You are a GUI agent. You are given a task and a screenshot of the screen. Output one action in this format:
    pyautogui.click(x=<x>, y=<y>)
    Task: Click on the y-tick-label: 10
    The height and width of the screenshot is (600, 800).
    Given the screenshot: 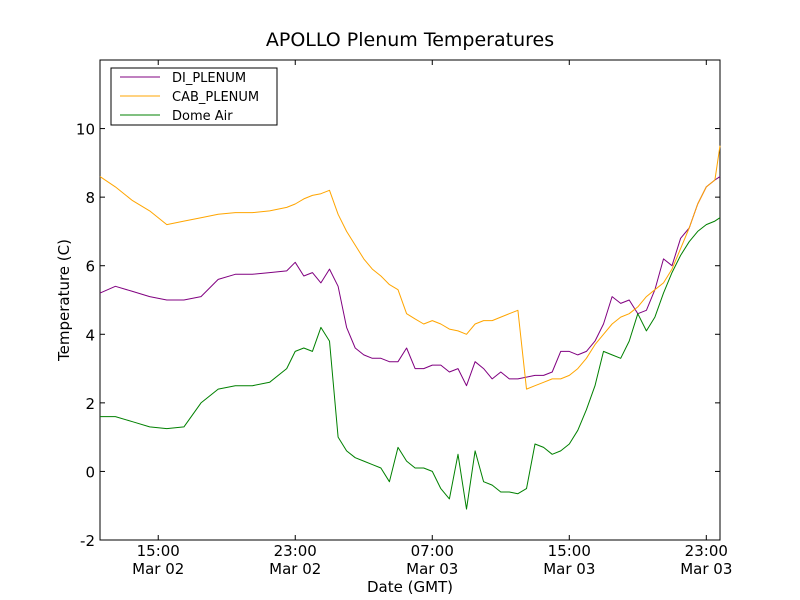 What is the action you would take?
    pyautogui.click(x=85, y=130)
    